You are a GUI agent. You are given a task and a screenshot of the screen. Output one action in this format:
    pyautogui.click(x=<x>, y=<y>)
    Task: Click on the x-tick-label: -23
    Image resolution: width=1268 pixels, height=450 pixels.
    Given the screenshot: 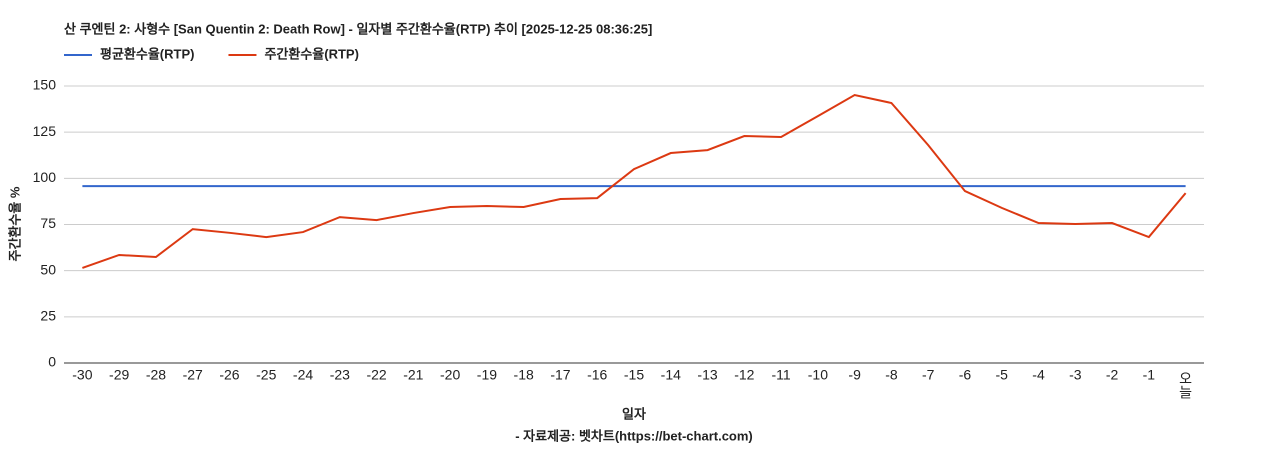 What is the action you would take?
    pyautogui.click(x=340, y=375)
    